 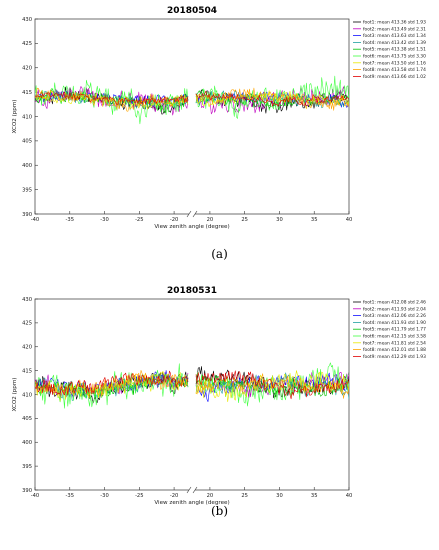 I want to click on legend-entry: foot3: mean 413.63 std 1.34, so click(x=394, y=36).